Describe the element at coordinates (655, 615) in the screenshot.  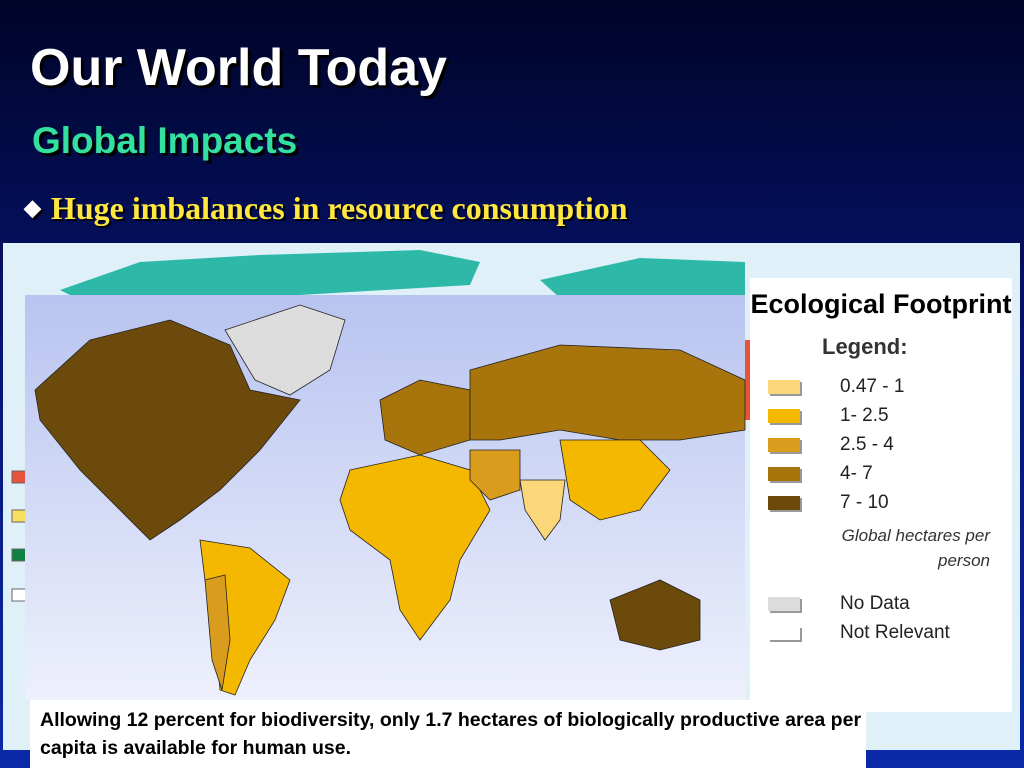
I see `australia` at that location.